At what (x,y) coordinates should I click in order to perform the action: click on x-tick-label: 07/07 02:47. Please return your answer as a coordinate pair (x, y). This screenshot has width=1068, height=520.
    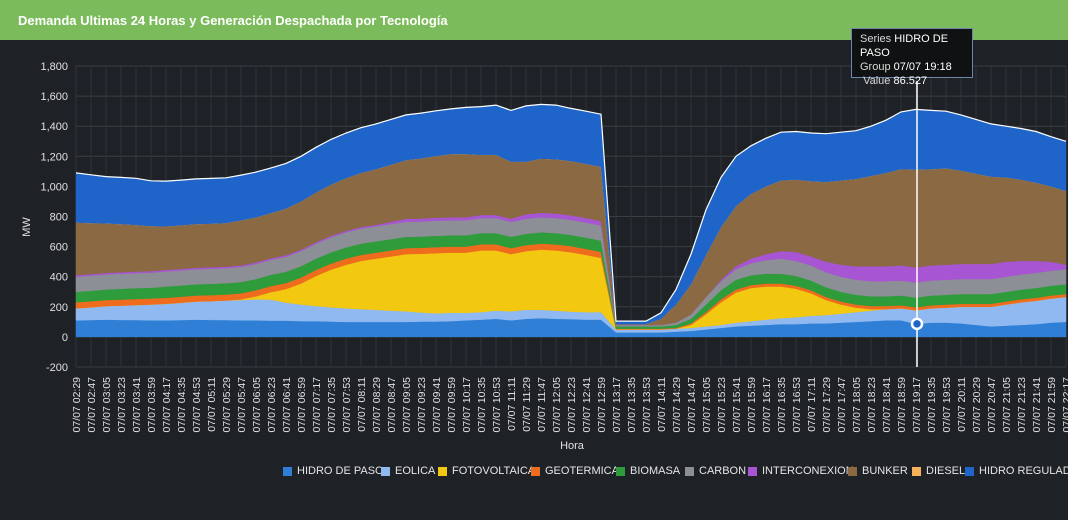
    Looking at the image, I should click on (92, 405).